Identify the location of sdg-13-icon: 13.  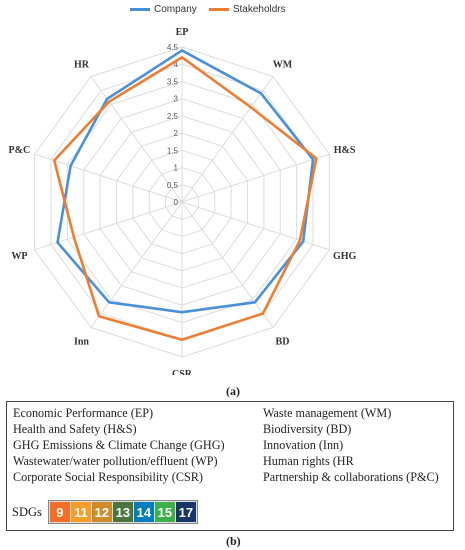
(122, 512).